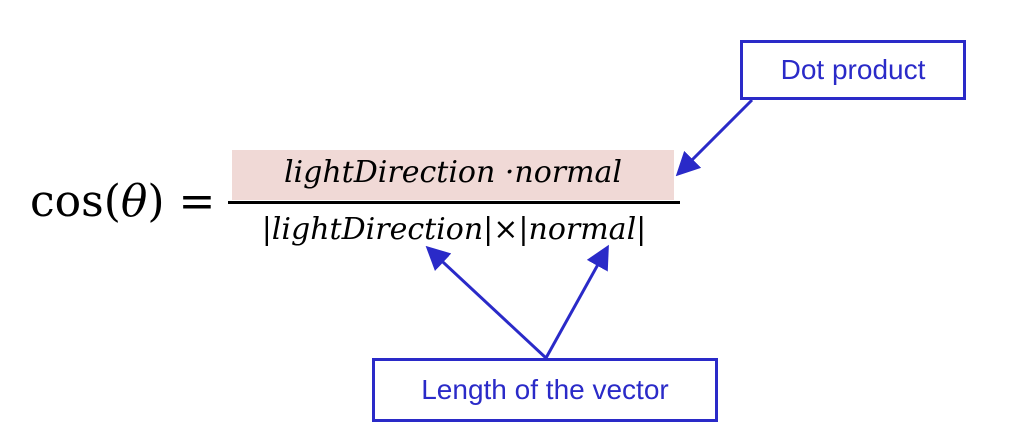  I want to click on theta-symbol: θ, so click(134, 201).